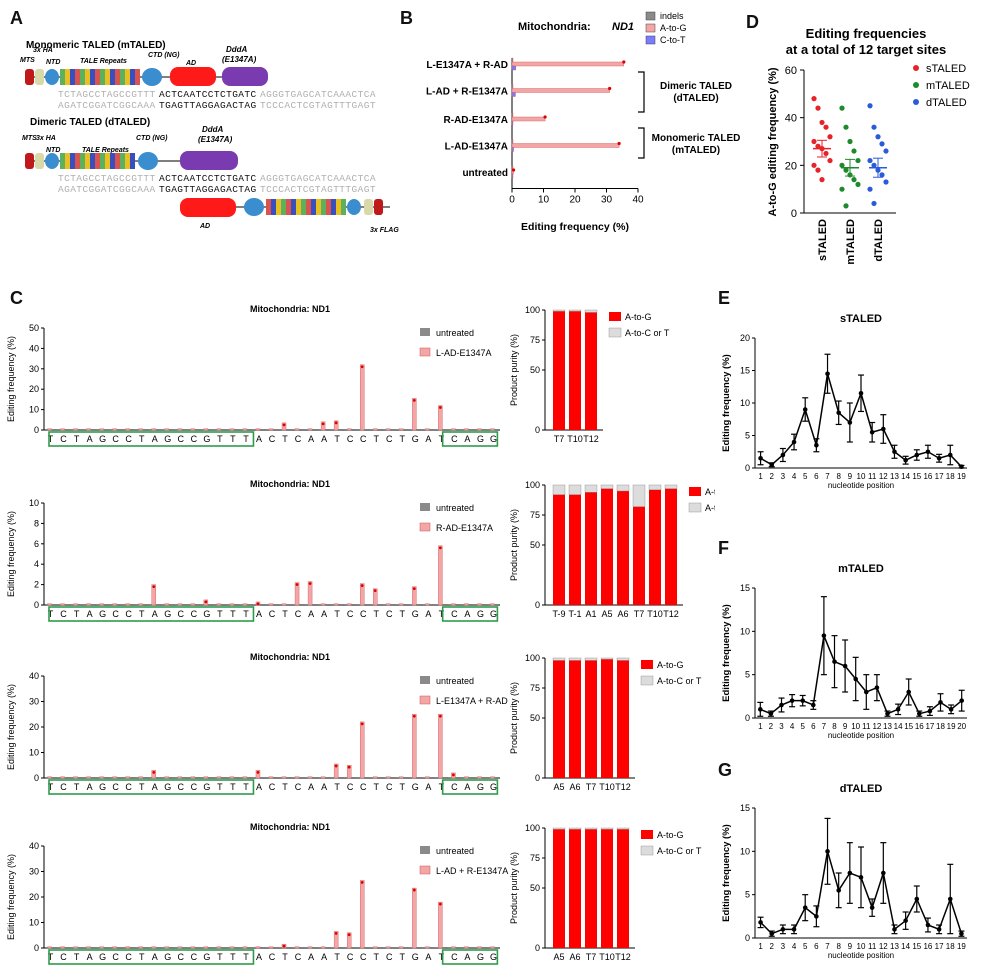  What do you see at coordinates (670, 835) in the screenshot?
I see `purity-legend-label: A-to-G` at bounding box center [670, 835].